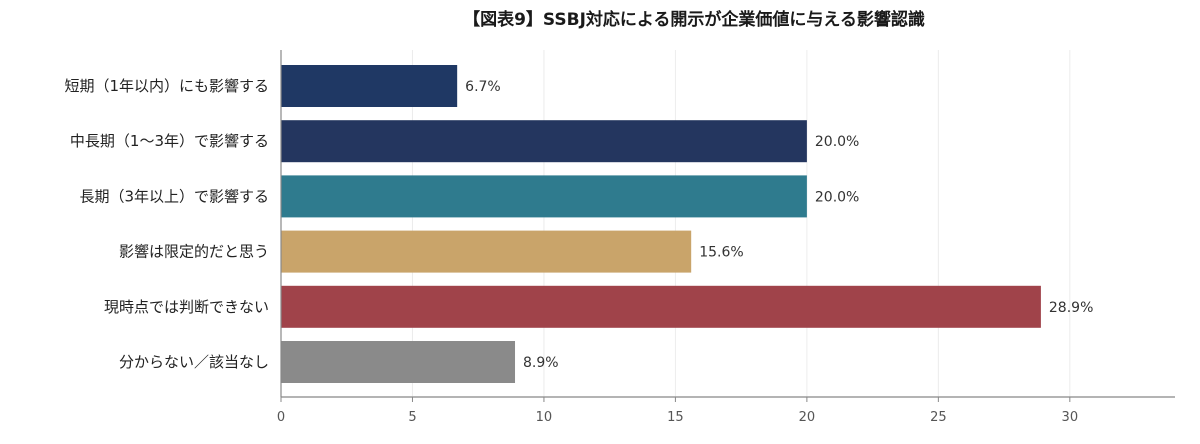  Describe the element at coordinates (541, 363) in the screenshot. I see `value-label: 8.9%` at that location.